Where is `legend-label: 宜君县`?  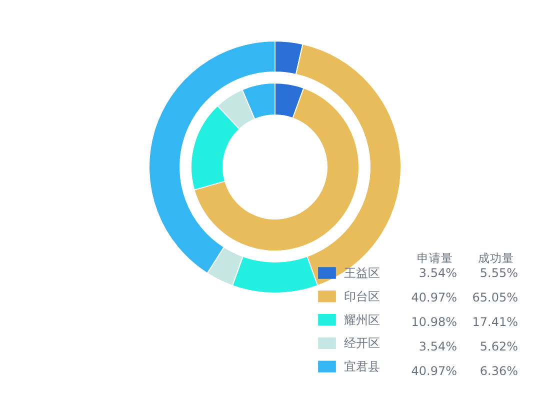
legend-label: 宜君县 is located at coordinates (362, 367).